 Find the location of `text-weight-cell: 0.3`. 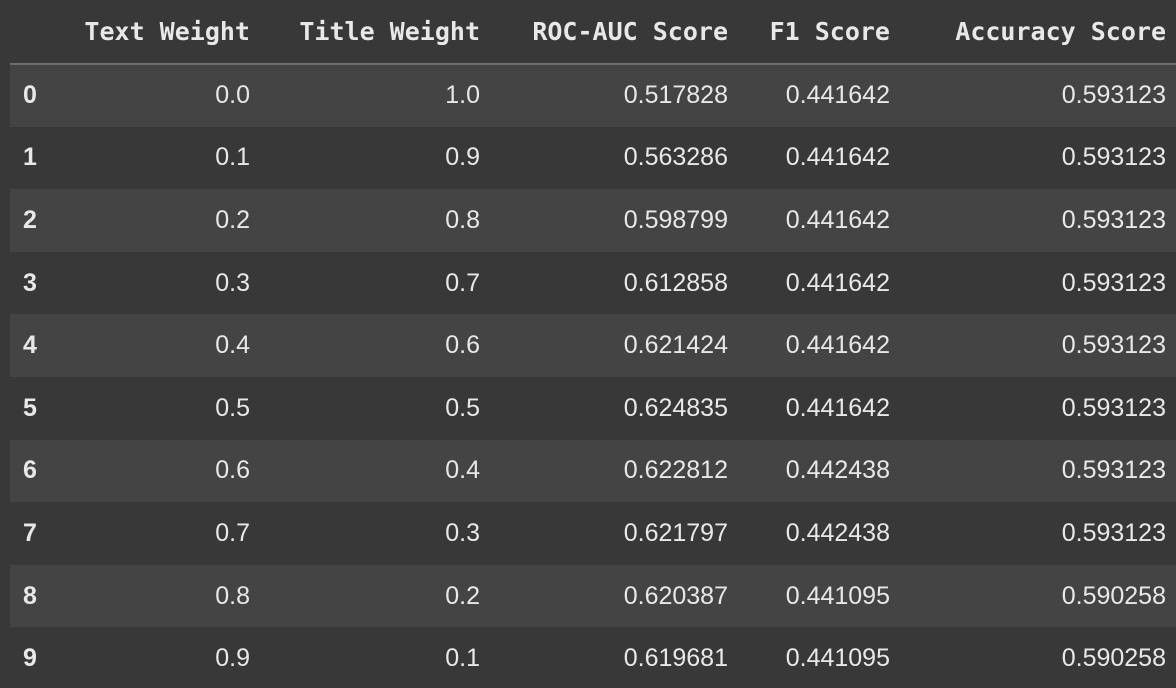

text-weight-cell: 0.3 is located at coordinates (232, 282).